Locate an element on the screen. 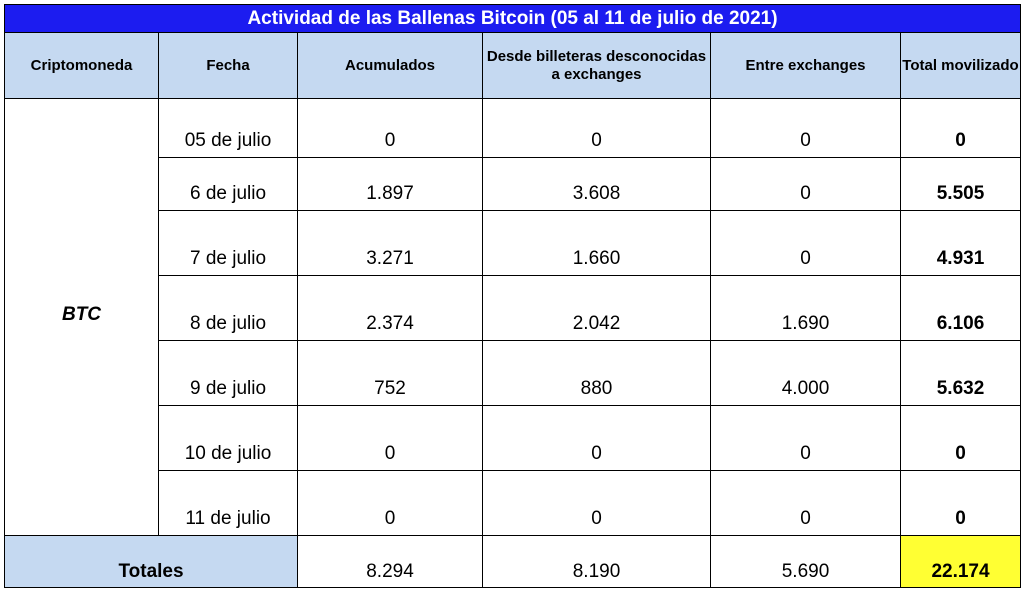 This screenshot has height=591, width=1024. total-cell: 8.190 is located at coordinates (596, 561).